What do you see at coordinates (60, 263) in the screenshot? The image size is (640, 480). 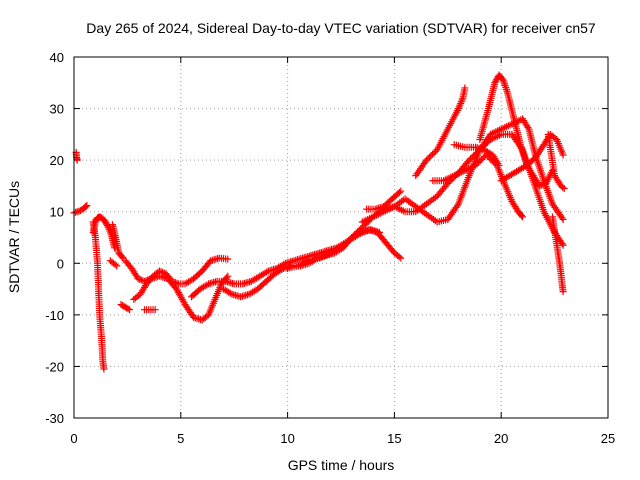 I see `y-tick-label: 0` at bounding box center [60, 263].